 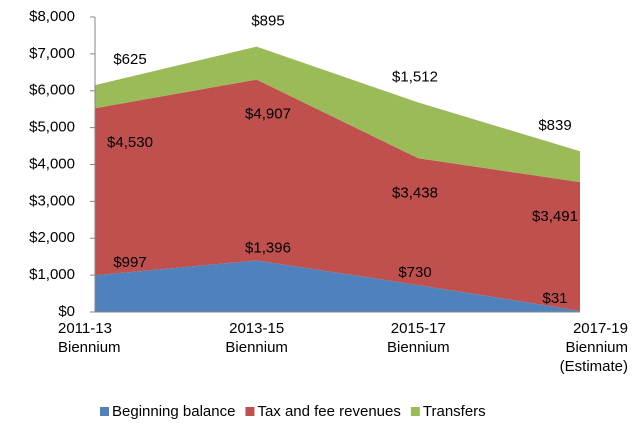 I want to click on y-tick-label: $8,000, so click(x=52, y=16).